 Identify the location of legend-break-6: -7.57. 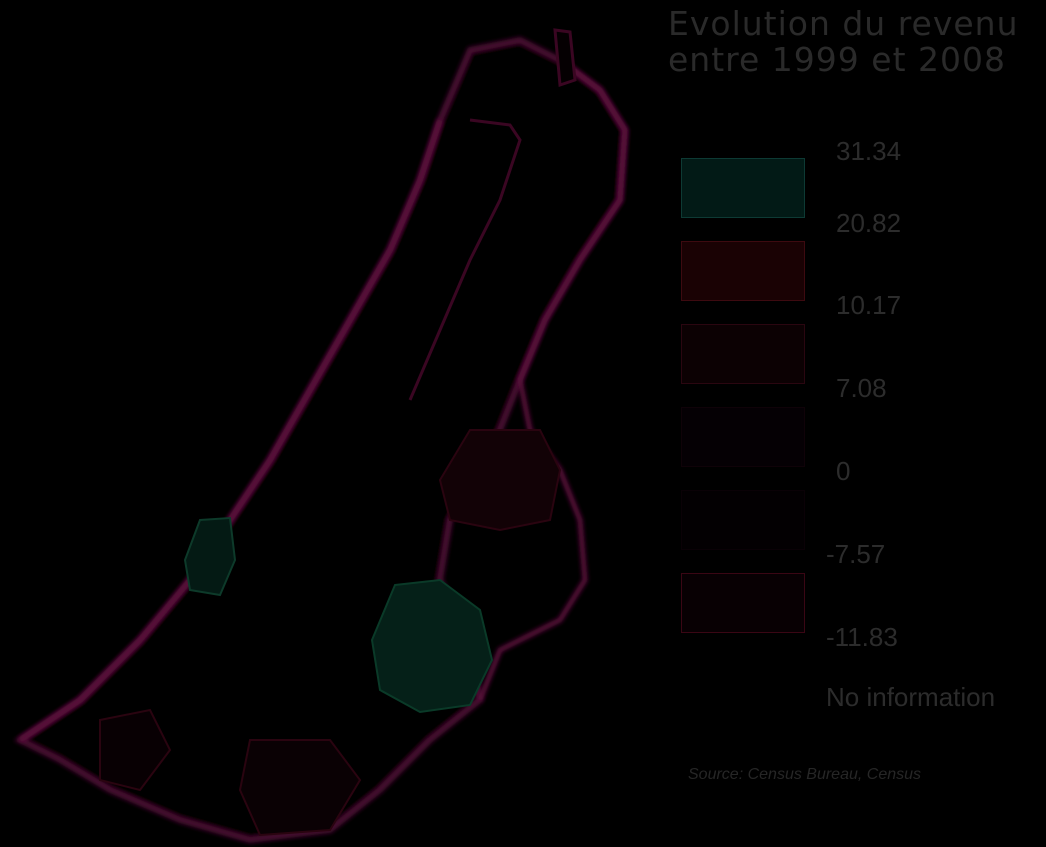
(856, 554).